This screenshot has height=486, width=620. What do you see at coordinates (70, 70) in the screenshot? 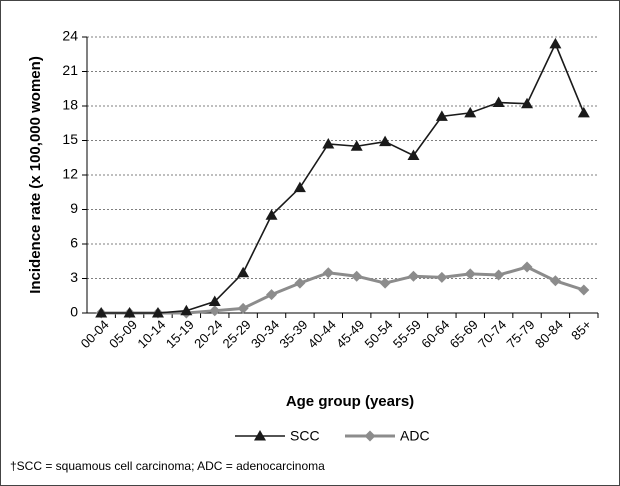
I see `y-tick-label: 21` at bounding box center [70, 70].